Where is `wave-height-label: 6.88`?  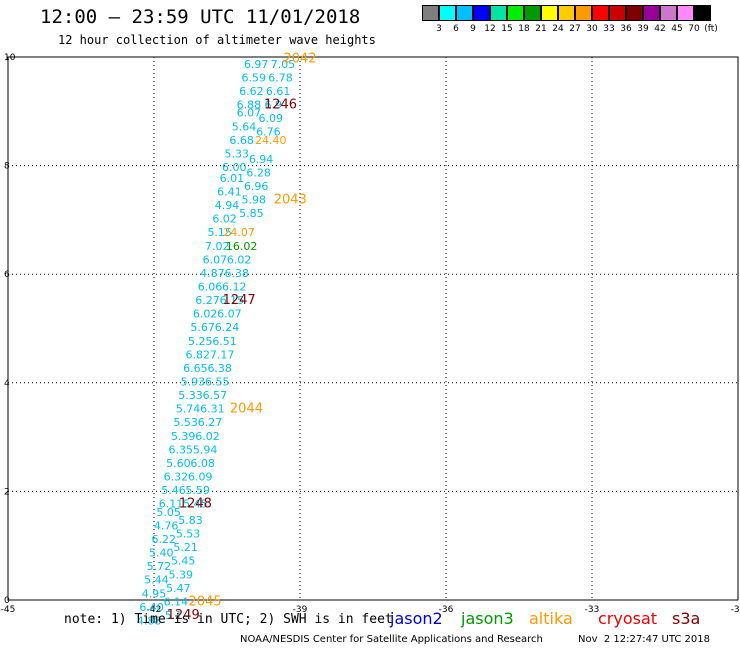
wave-height-label: 6.88 is located at coordinates (249, 105).